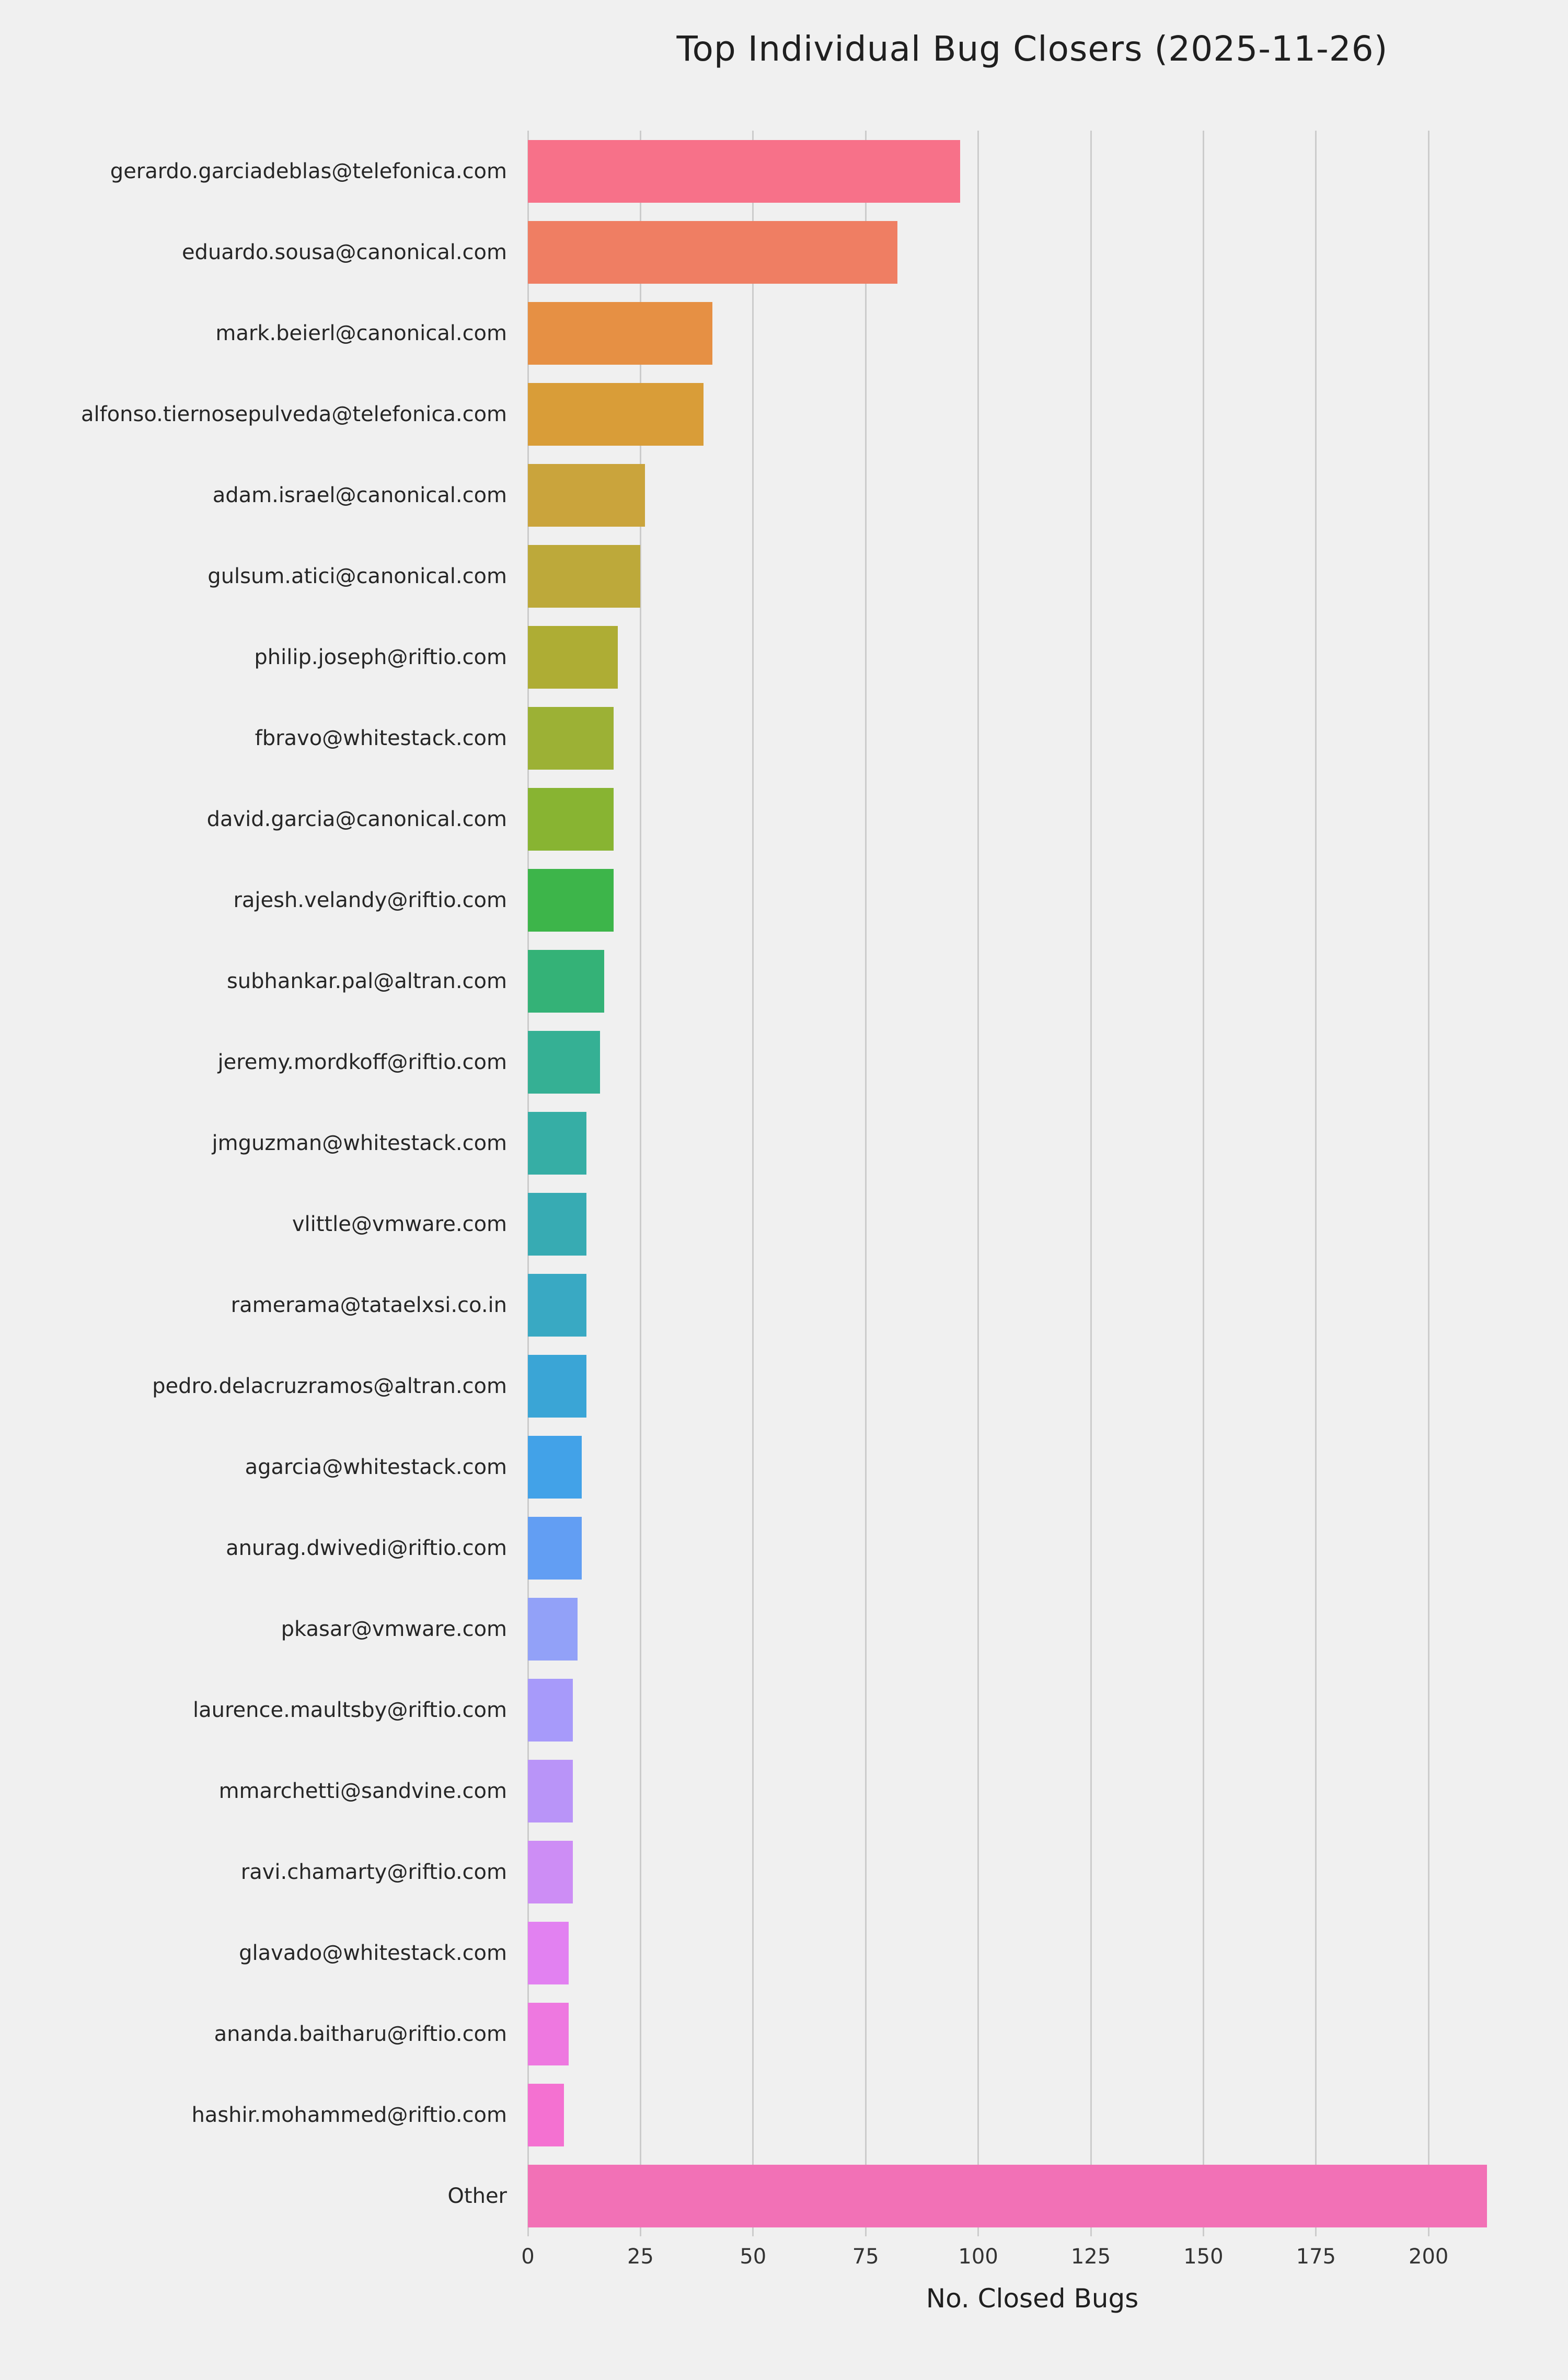  I want to click on category-label: fbravo@whitestack.com, so click(381, 738).